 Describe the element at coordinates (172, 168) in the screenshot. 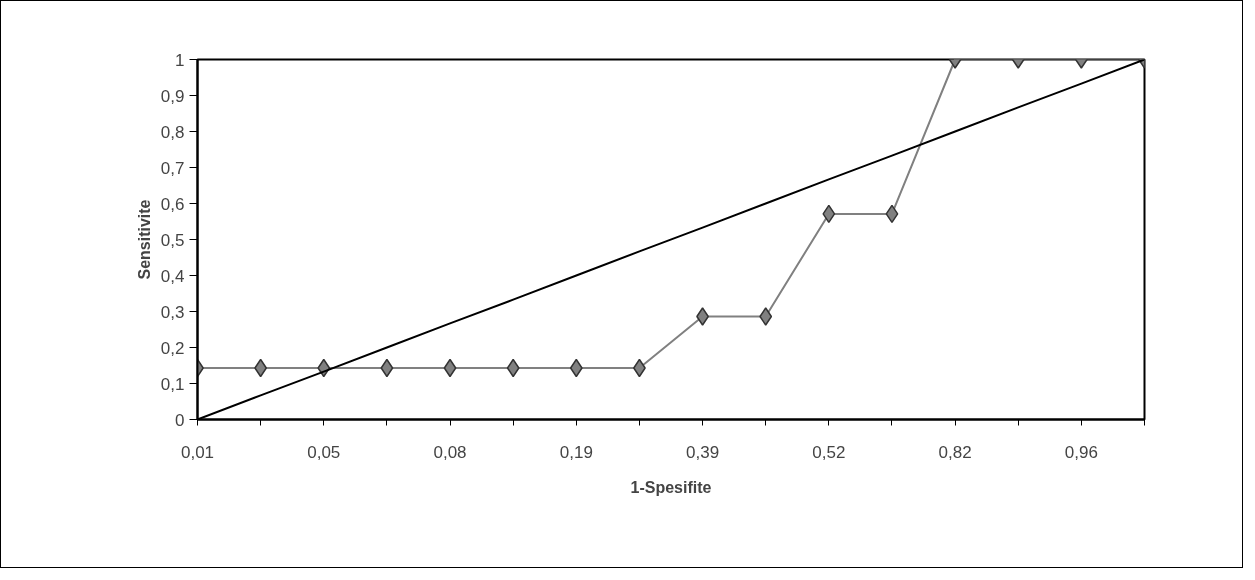

I see `y-tick-label: 0,7` at that location.